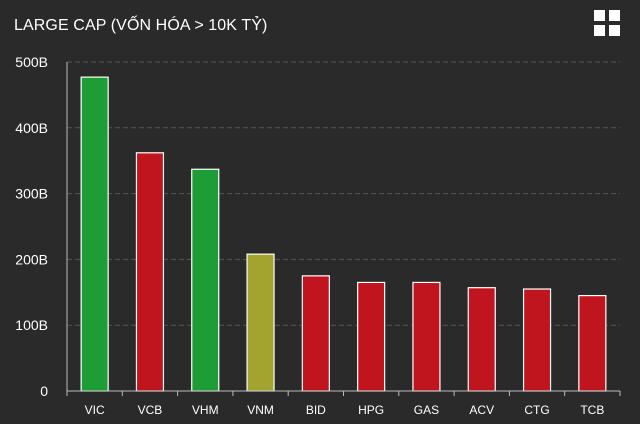  Describe the element at coordinates (371, 410) in the screenshot. I see `x-tick-label: HPG` at that location.